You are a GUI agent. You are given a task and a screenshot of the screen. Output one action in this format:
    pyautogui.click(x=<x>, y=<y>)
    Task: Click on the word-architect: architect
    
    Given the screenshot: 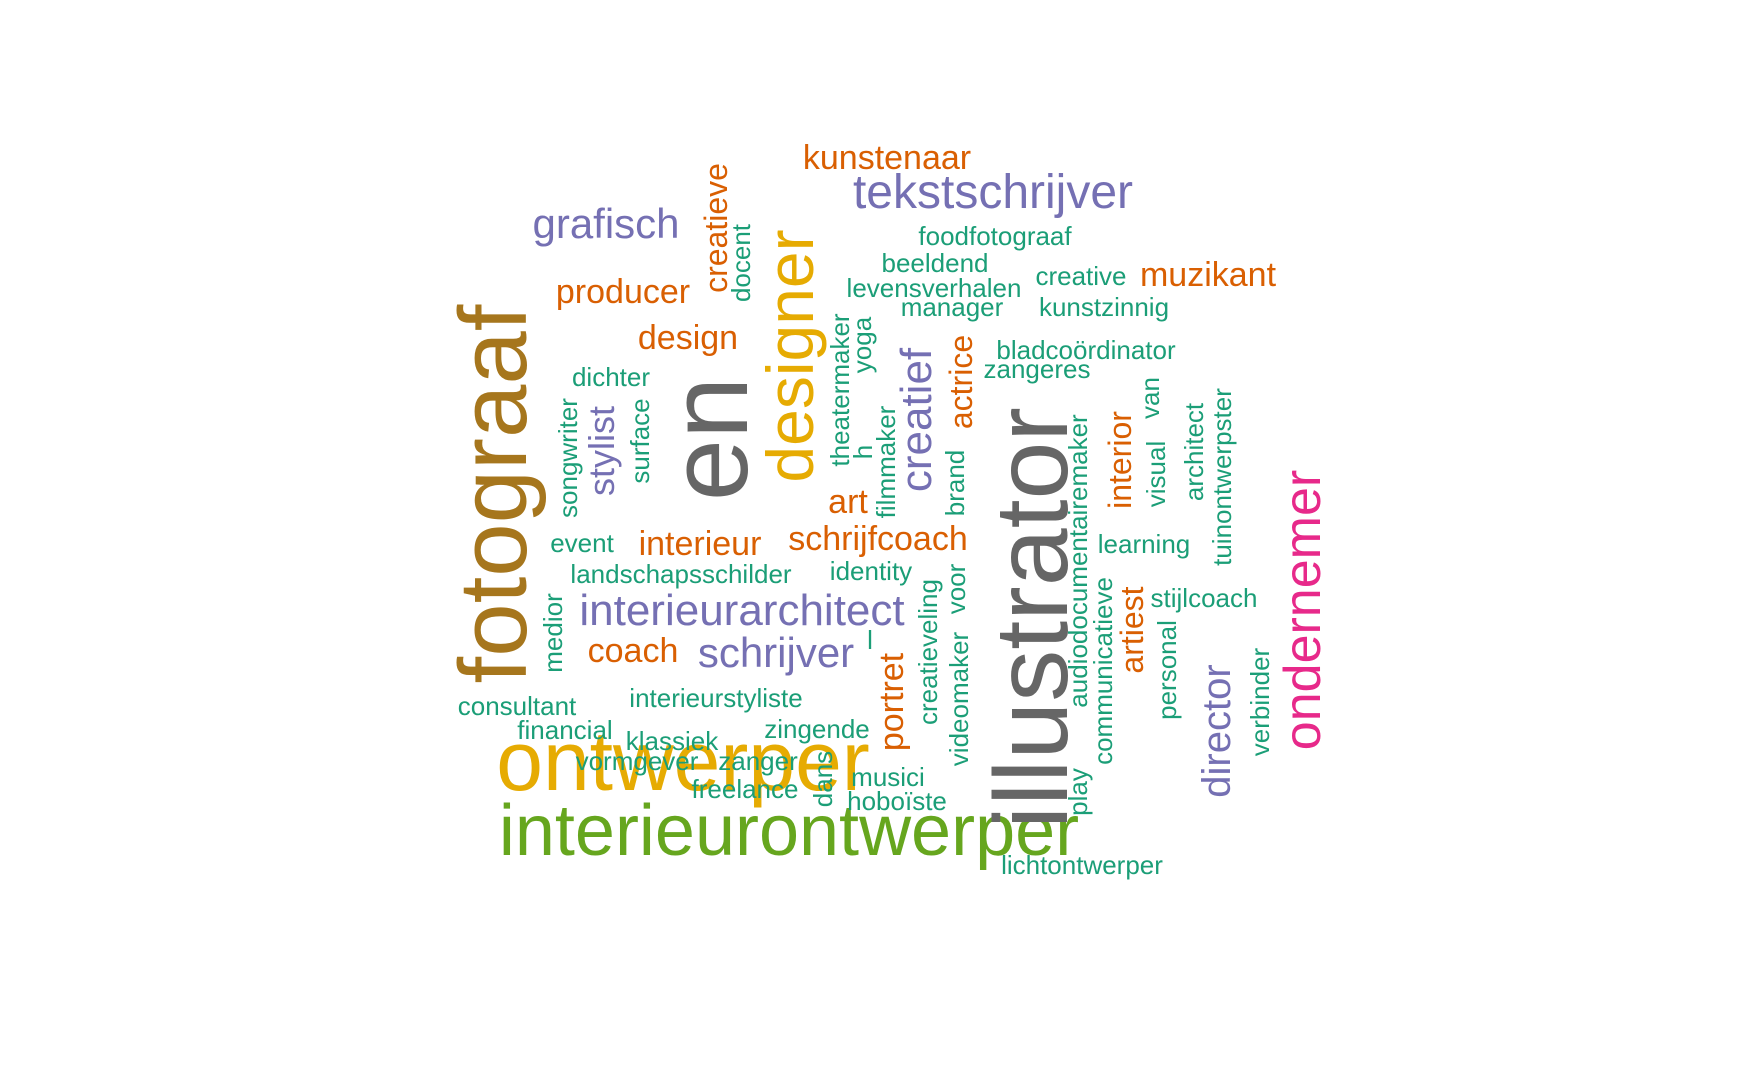 What is the action you would take?
    pyautogui.click(x=1194, y=452)
    